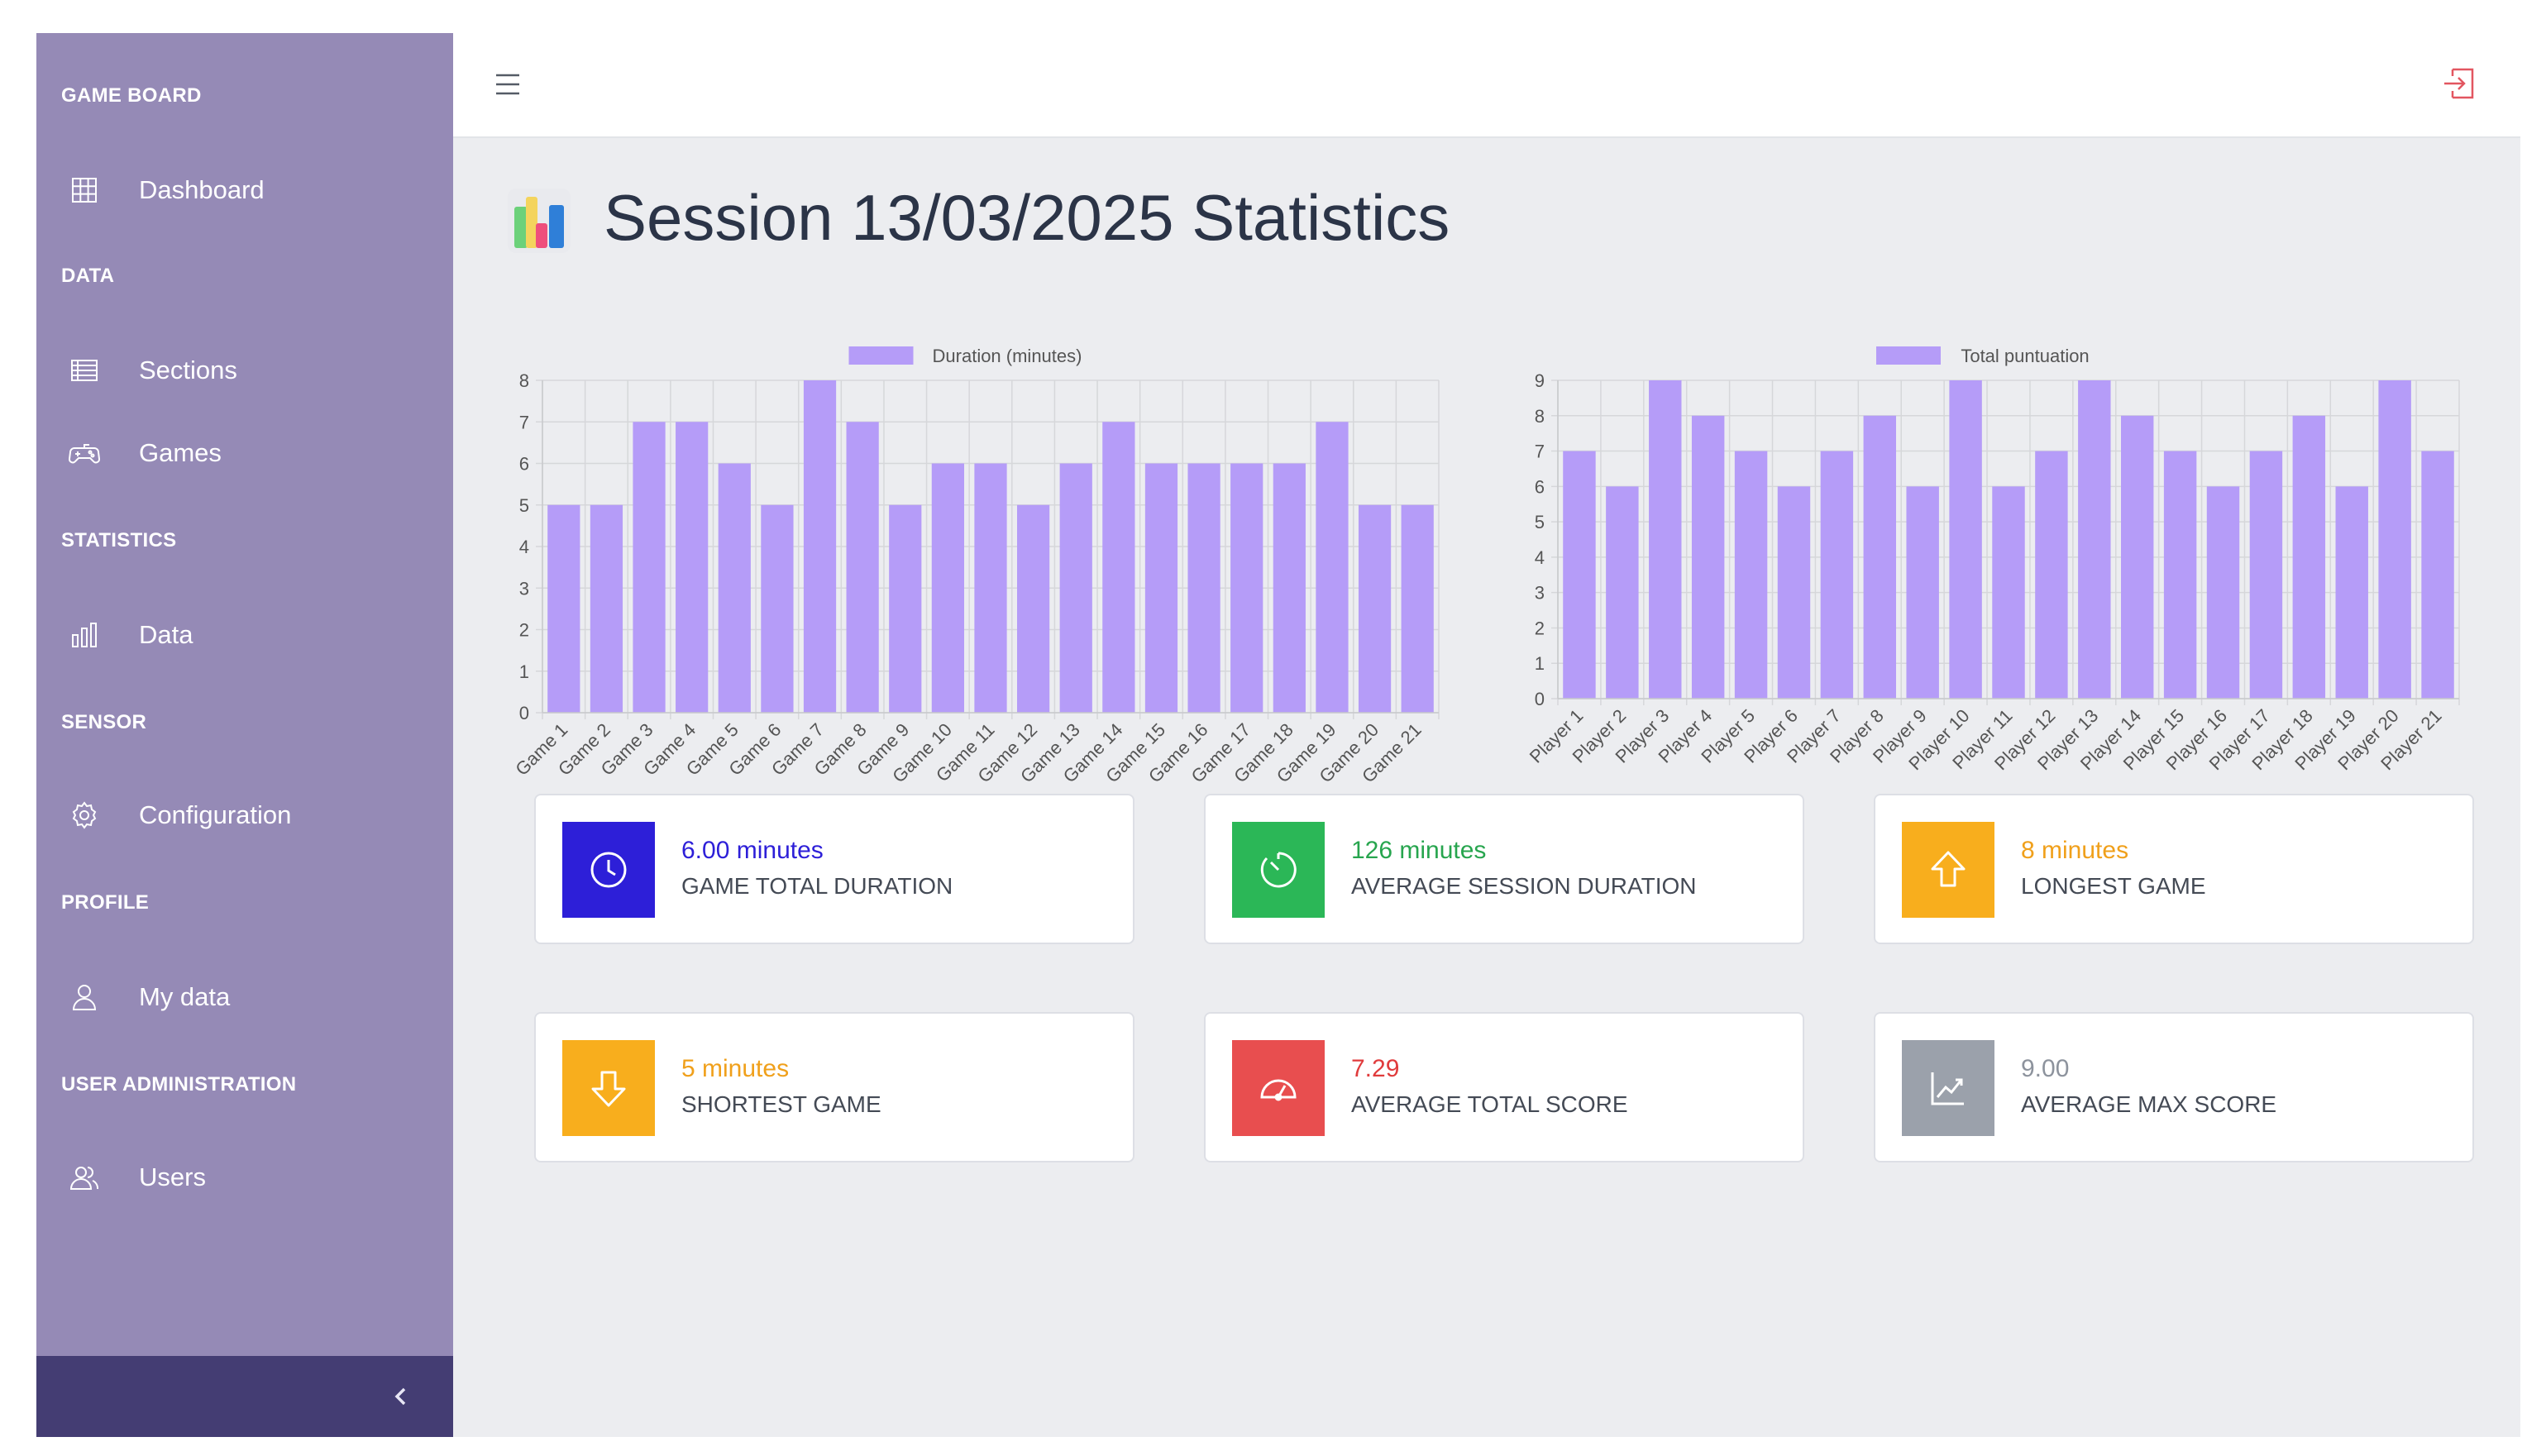 The image size is (2546, 1456). Describe the element at coordinates (202, 189) in the screenshot. I see `sidebar-item-label: Dashboard` at that location.